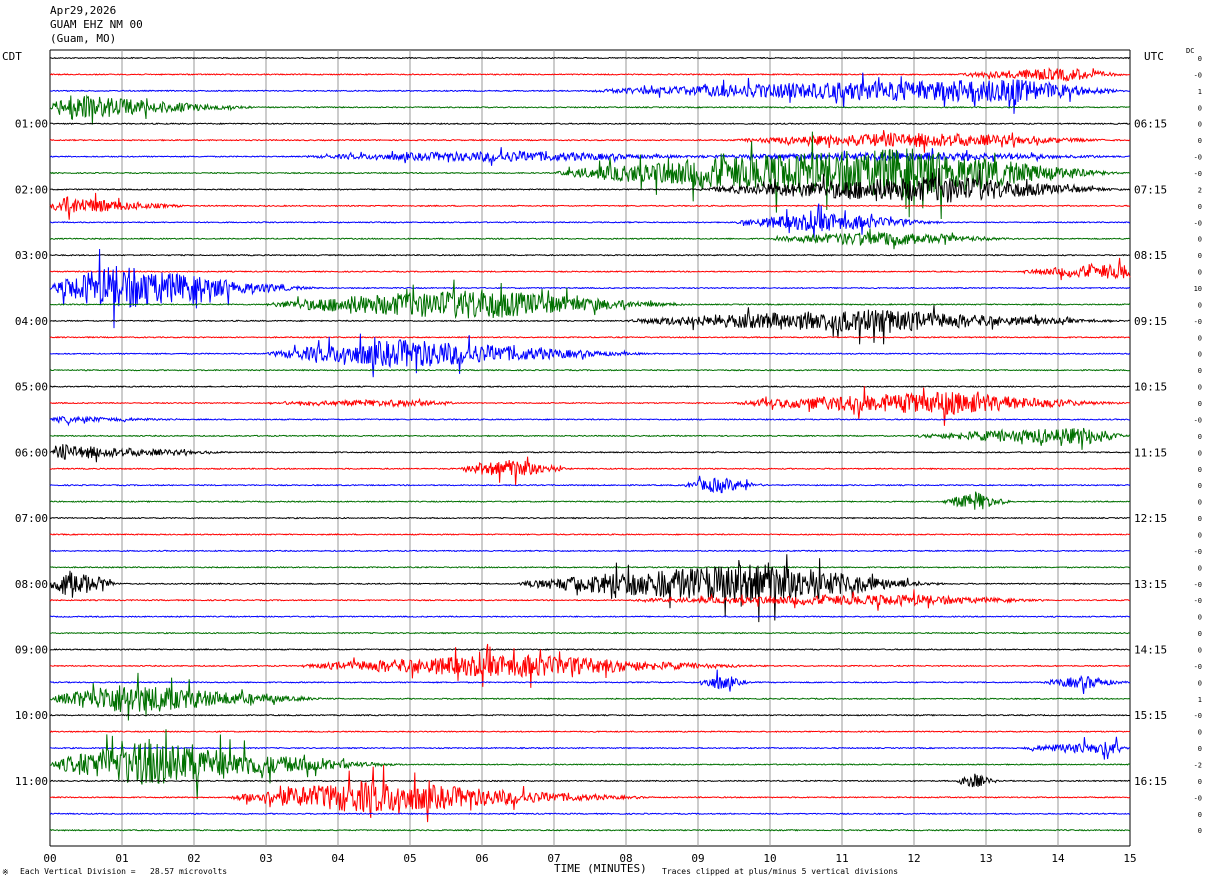 The width and height of the screenshot is (1210, 886). Describe the element at coordinates (1150, 124) in the screenshot. I see `utc-time-label: 06:15` at that location.